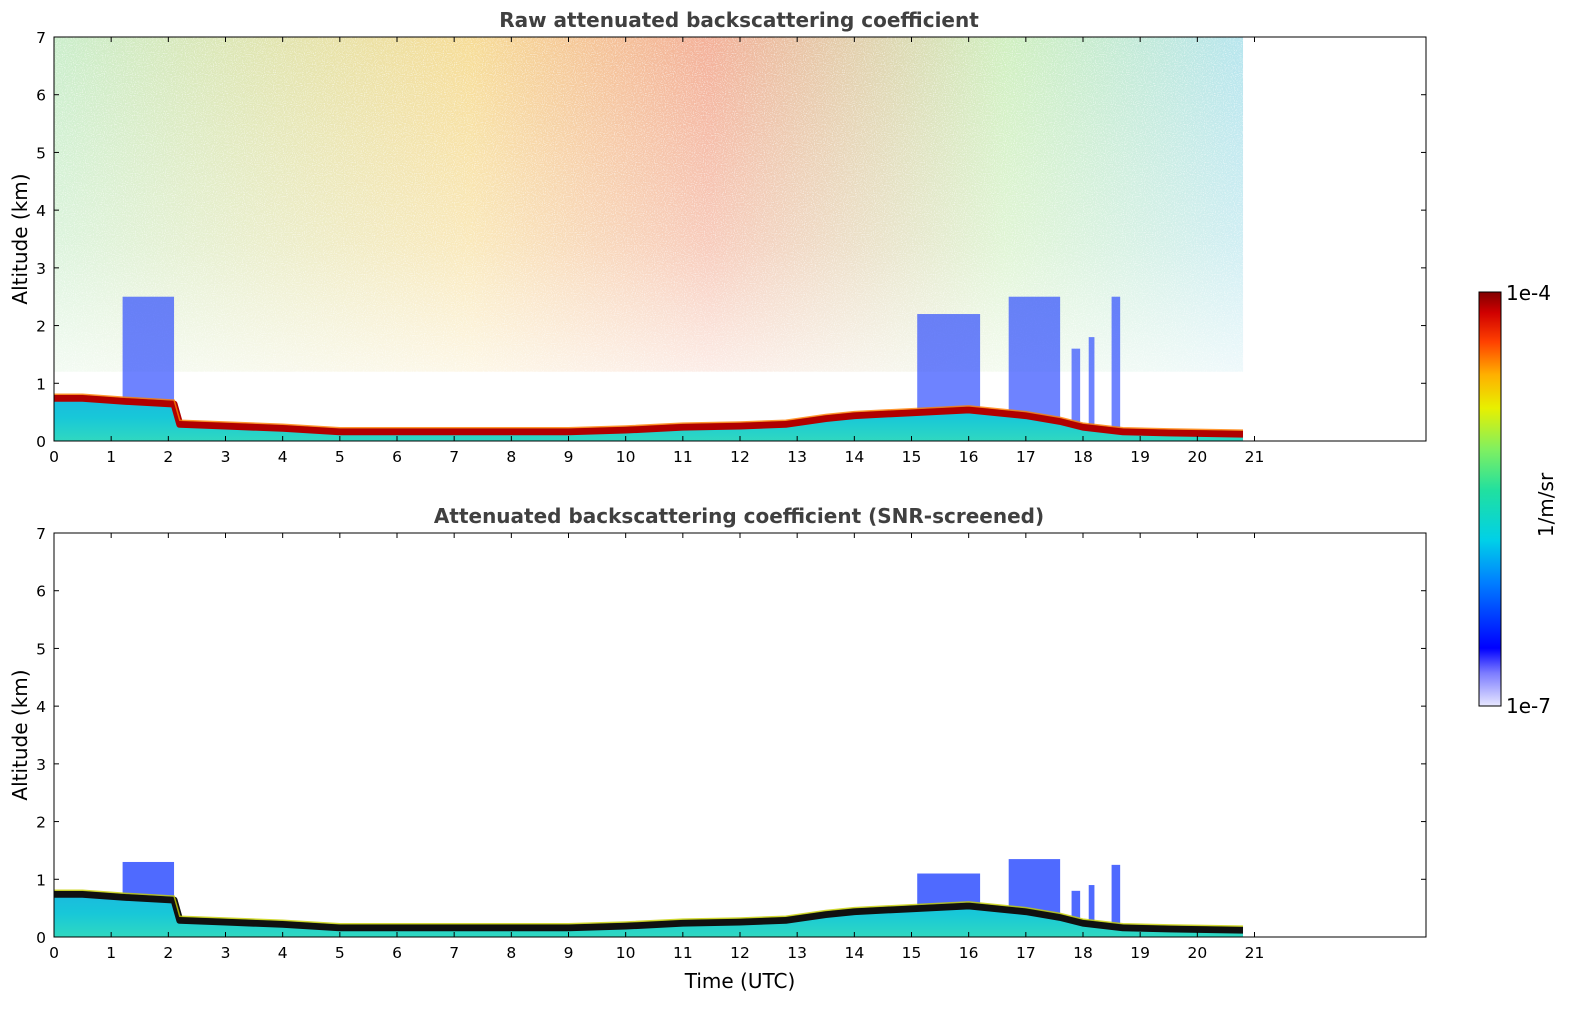 Image resolution: width=1595 pixels, height=1020 pixels. What do you see at coordinates (740, 981) in the screenshot?
I see `x-axis-label: Time (UTC)` at bounding box center [740, 981].